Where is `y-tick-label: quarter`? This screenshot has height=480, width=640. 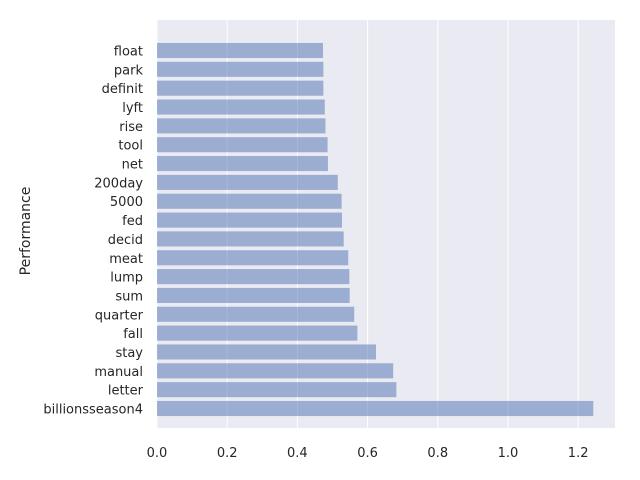 y-tick-label: quarter is located at coordinates (119, 315).